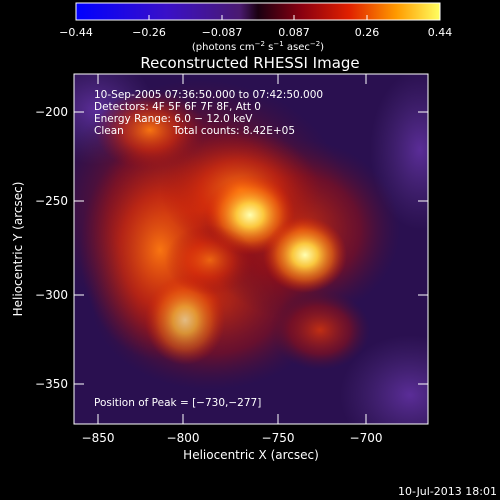 The image size is (500, 500). What do you see at coordinates (258, 11) in the screenshot?
I see `colorbar-gradient` at bounding box center [258, 11].